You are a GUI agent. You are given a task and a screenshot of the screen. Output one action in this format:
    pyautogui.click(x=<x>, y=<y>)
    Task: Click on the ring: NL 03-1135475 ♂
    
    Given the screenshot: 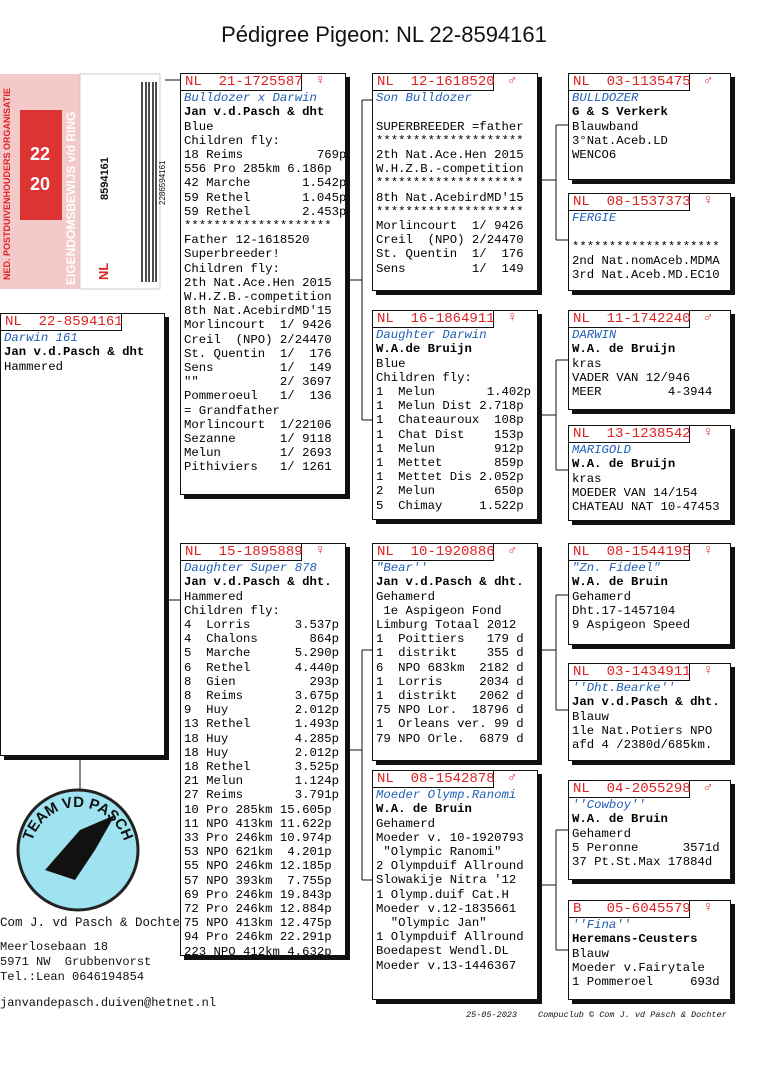 What is the action you would take?
    pyautogui.click(x=640, y=83)
    